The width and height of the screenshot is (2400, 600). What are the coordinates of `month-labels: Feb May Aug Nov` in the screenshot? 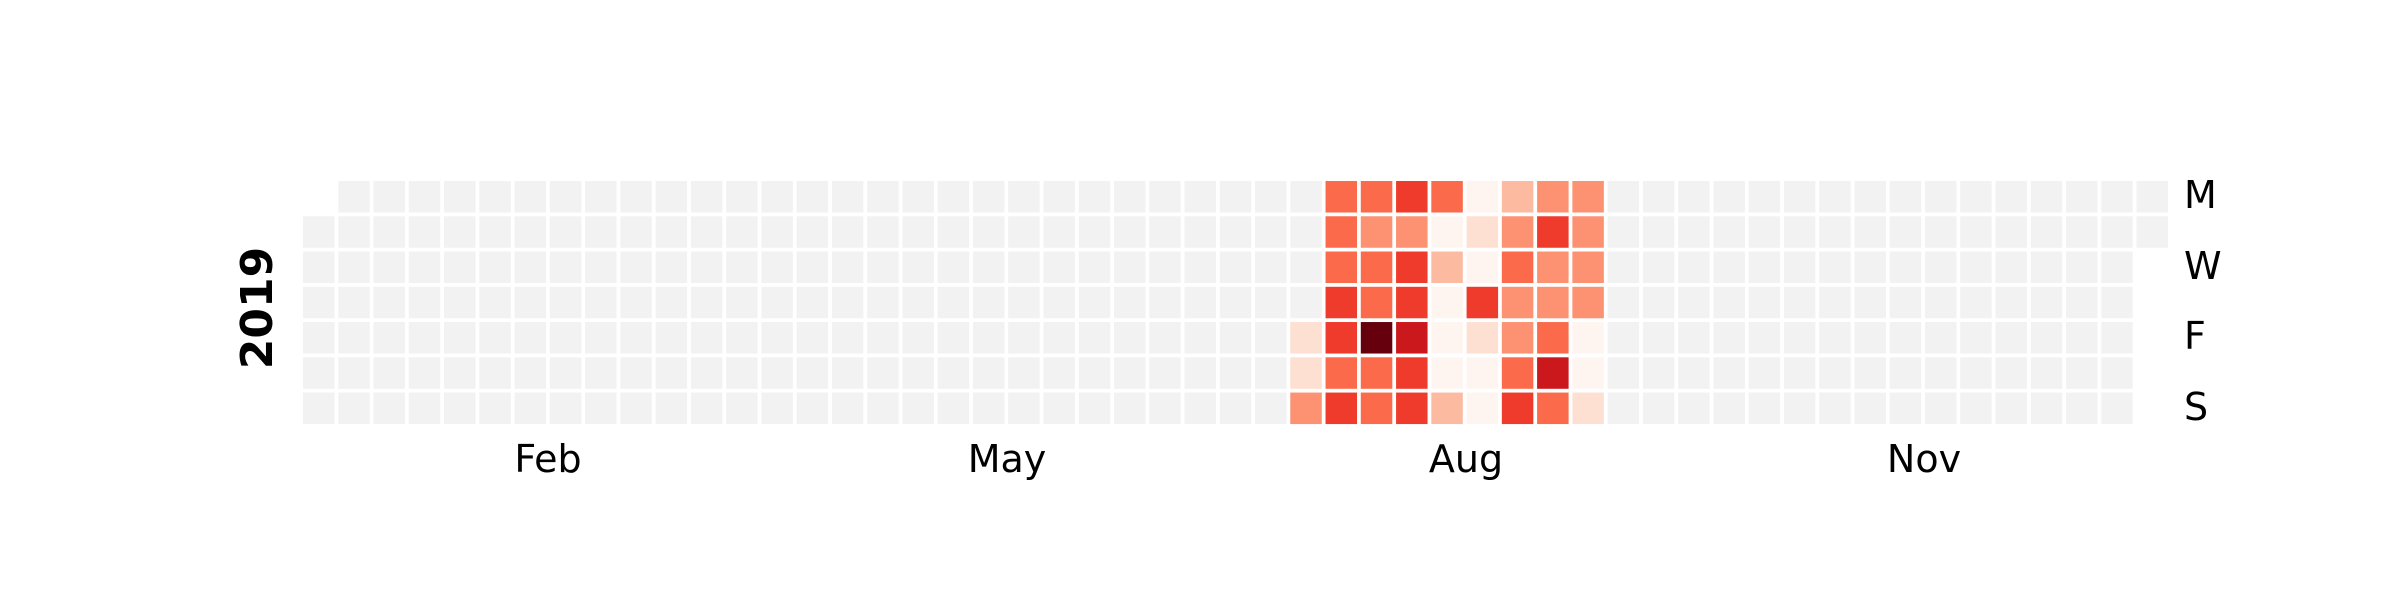 It's located at (1237, 459).